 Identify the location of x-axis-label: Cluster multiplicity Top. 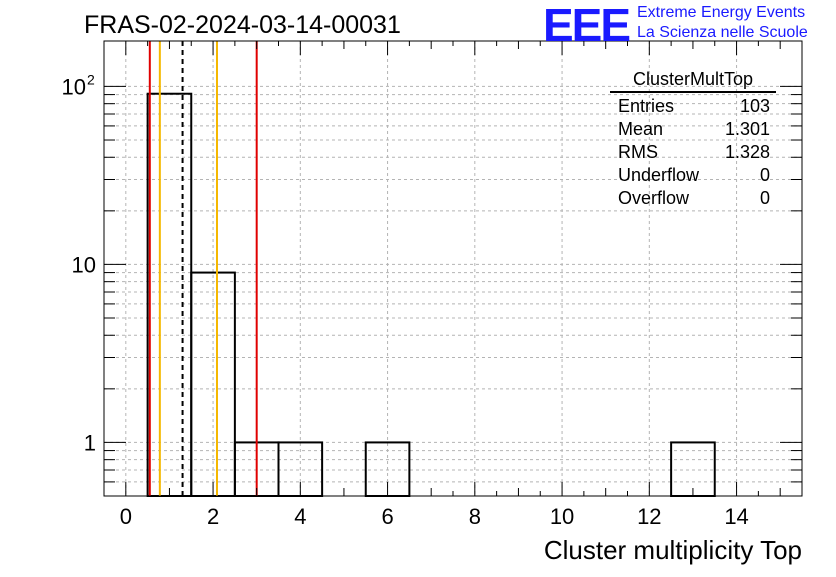
(672, 550).